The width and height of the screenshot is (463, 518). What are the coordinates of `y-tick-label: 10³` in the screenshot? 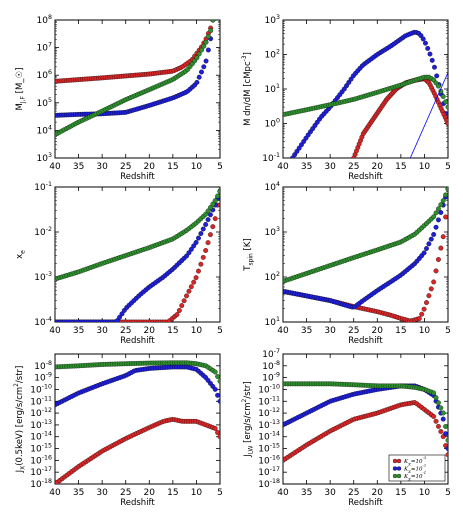 It's located at (44, 158).